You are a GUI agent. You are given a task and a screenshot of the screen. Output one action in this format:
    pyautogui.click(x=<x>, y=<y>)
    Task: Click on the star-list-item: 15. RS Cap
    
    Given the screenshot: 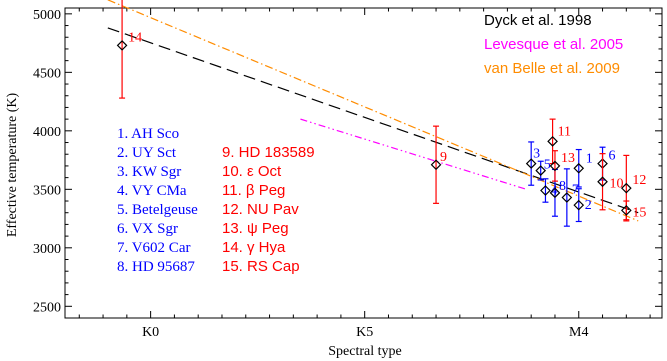 What is the action you would take?
    pyautogui.click(x=261, y=266)
    